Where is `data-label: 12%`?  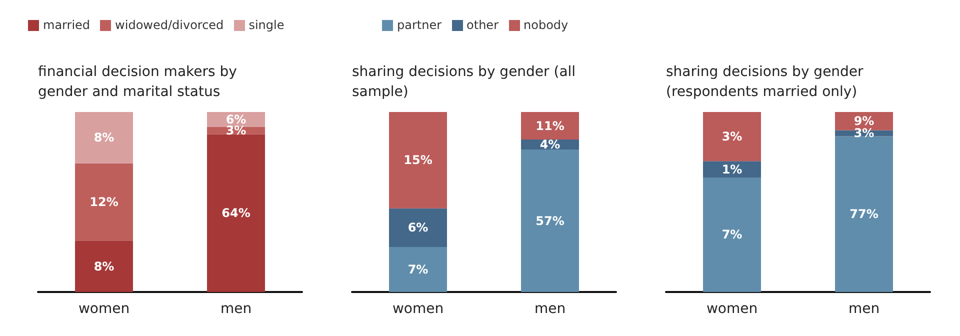
data-label: 12% is located at coordinates (104, 202).